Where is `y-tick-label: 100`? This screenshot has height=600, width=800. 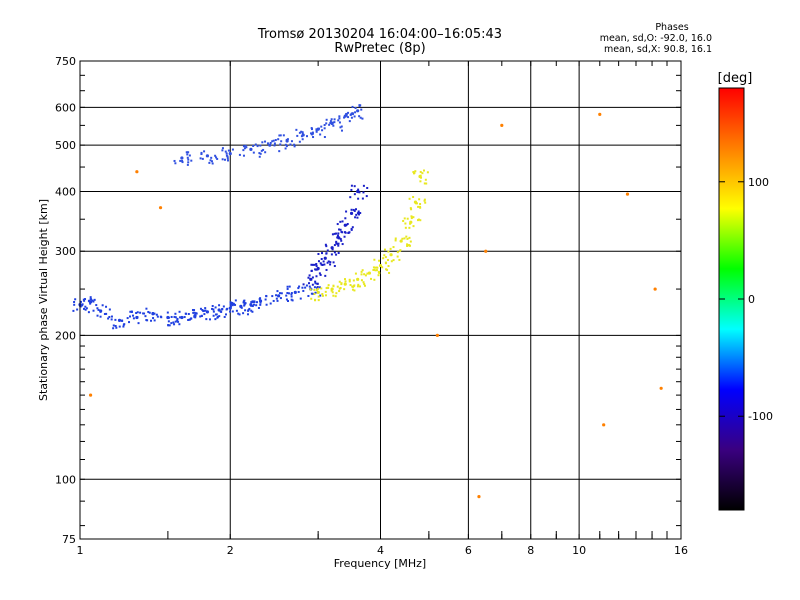 y-tick-label: 100 is located at coordinates (65, 479).